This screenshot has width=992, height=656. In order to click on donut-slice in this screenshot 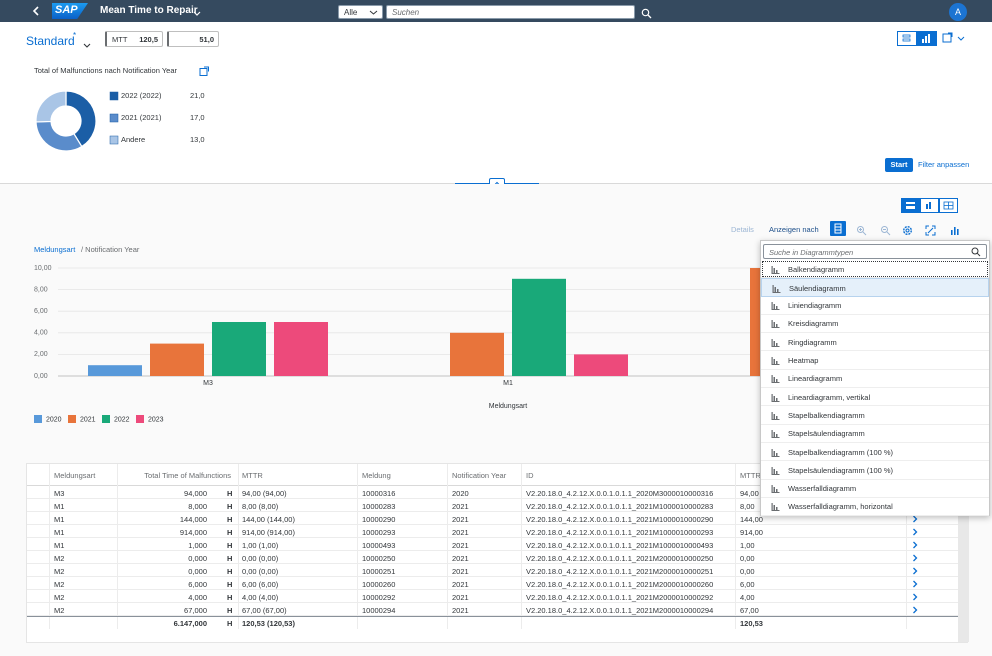, I will do `click(59, 136)`.